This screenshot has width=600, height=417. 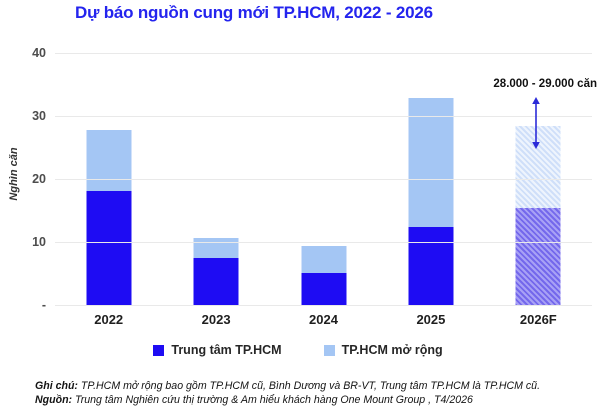 I want to click on bar-2026F-segment-trung-tam, so click(x=538, y=257).